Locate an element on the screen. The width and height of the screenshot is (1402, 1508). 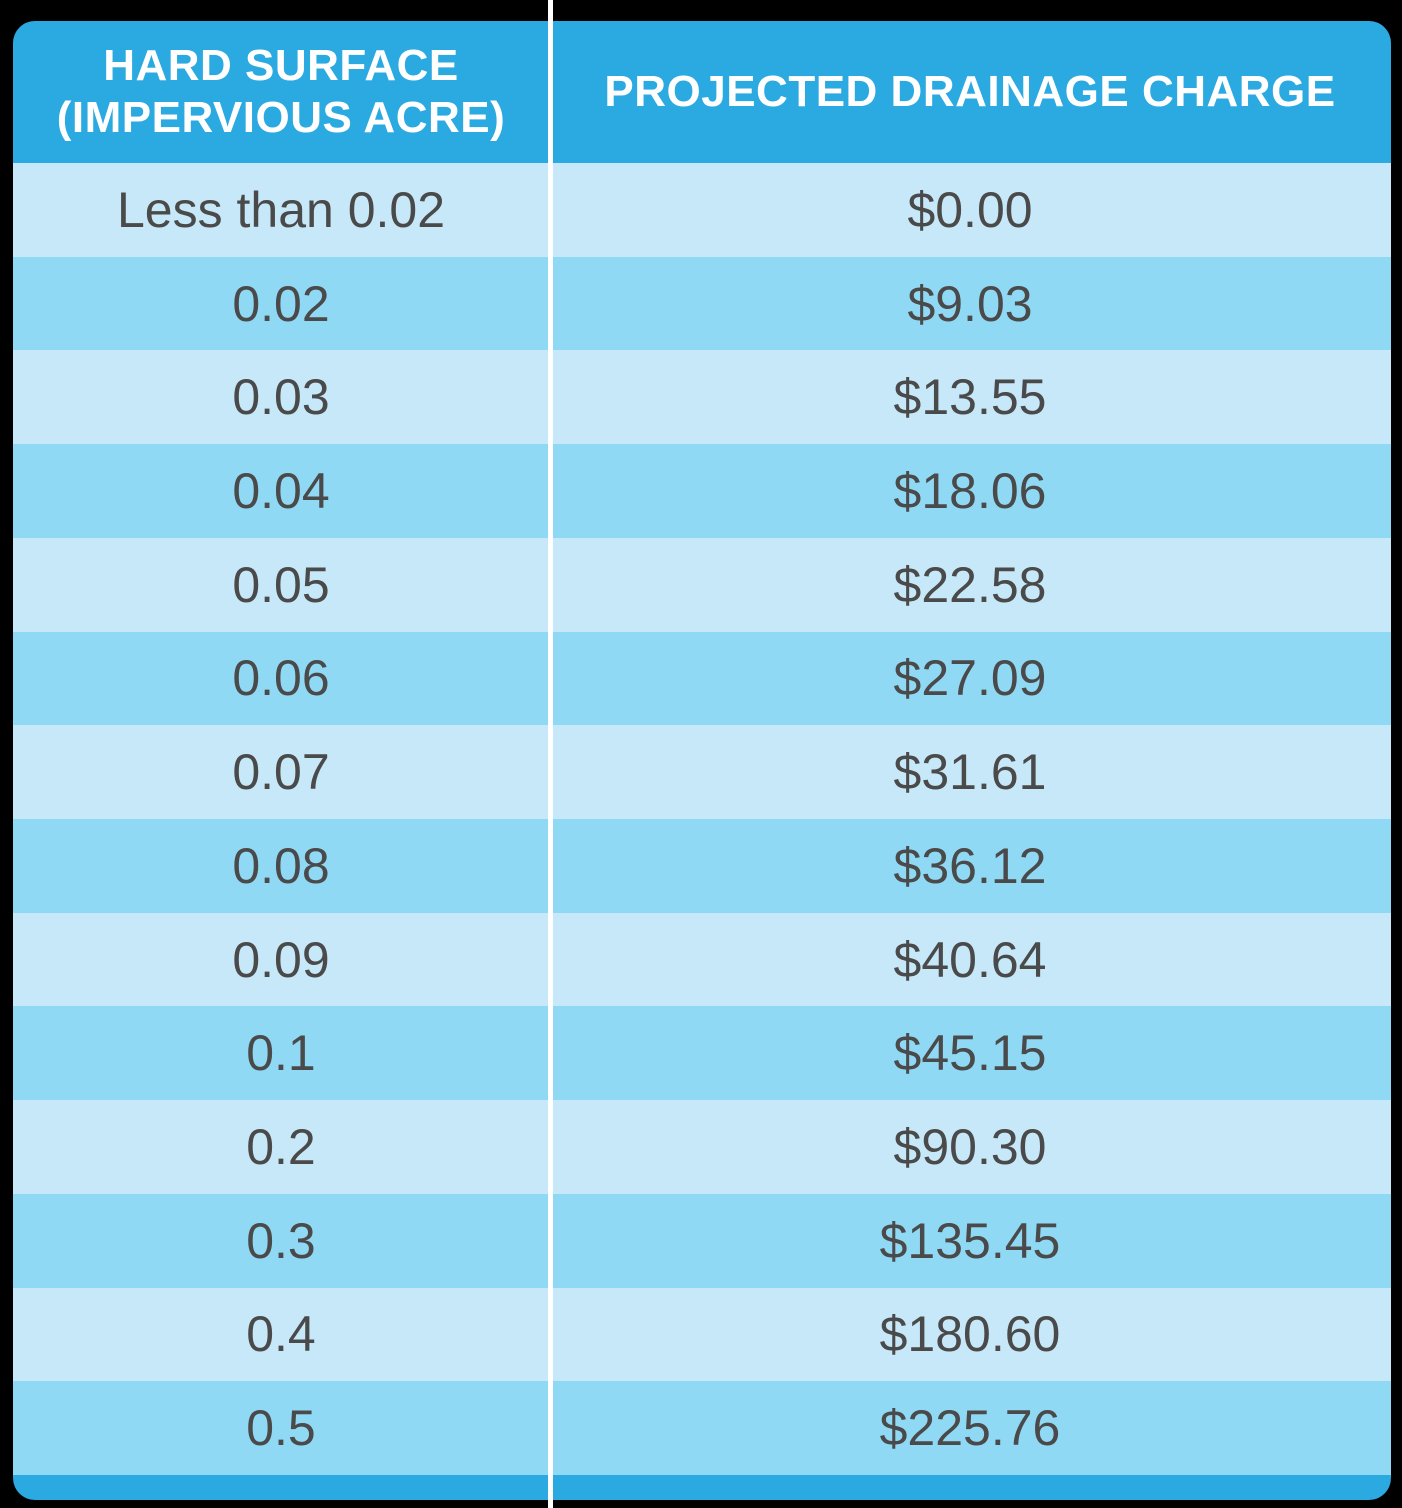
table-row: 0.5 $225.76 is located at coordinates (702, 1428).